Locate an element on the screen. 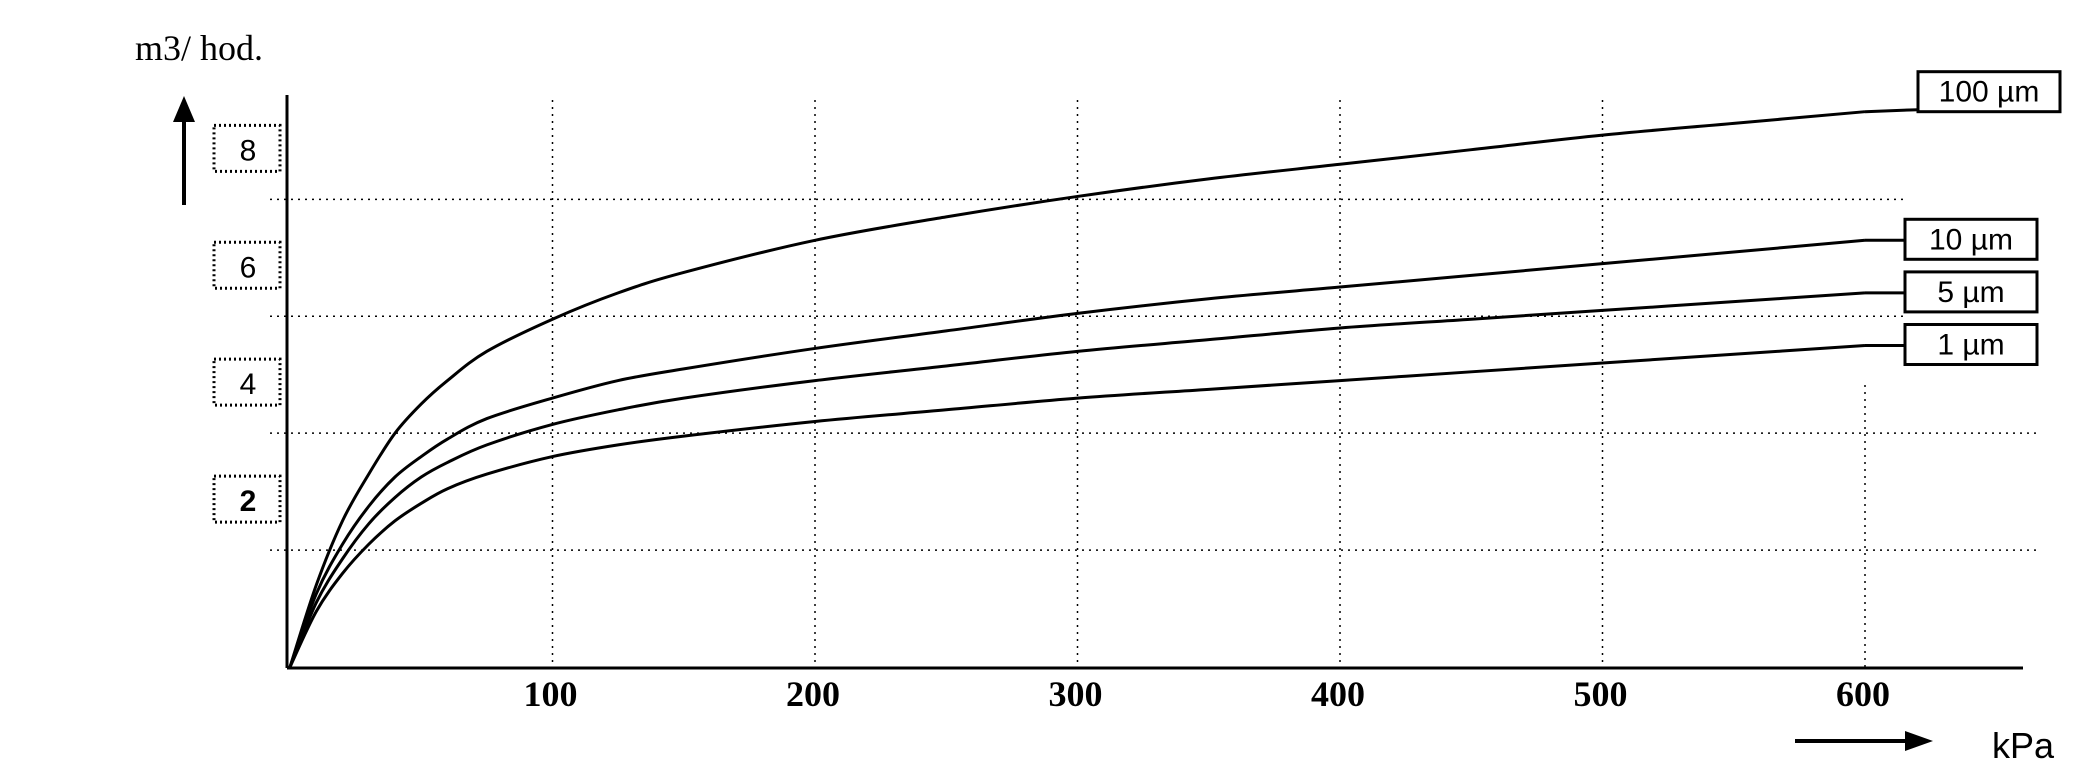  series-label-text: 1 µm is located at coordinates (1970, 345).